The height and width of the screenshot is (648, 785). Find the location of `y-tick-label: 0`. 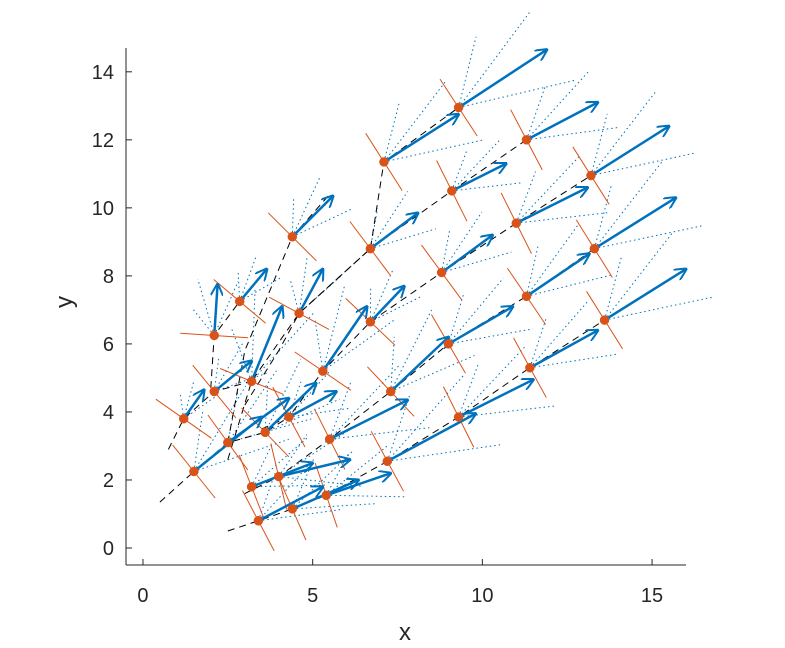

y-tick-label: 0 is located at coordinates (108, 549).